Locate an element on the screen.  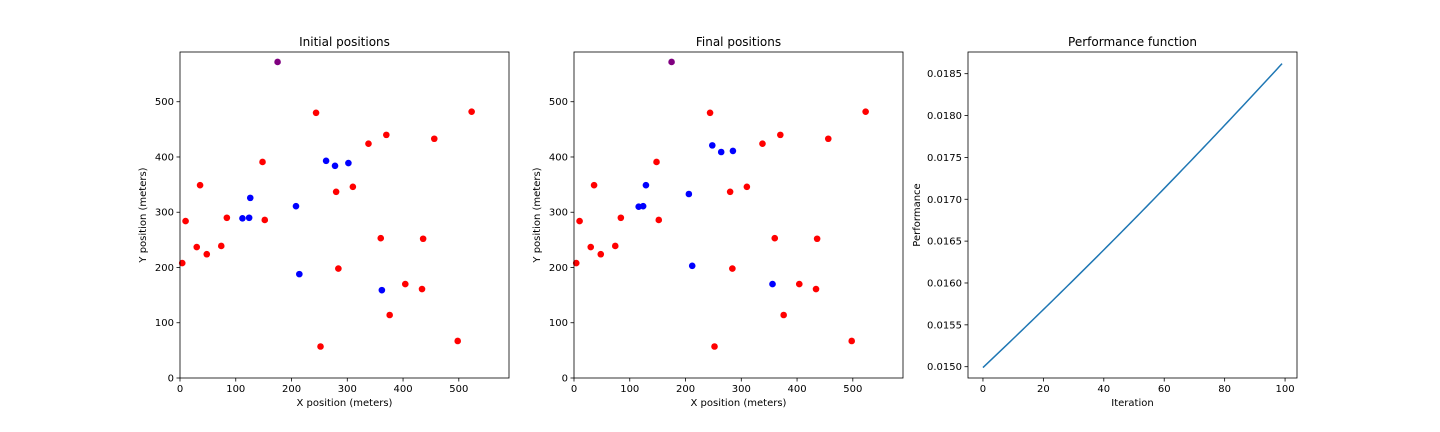
y-tick-label: 0.0180 is located at coordinates (944, 116).